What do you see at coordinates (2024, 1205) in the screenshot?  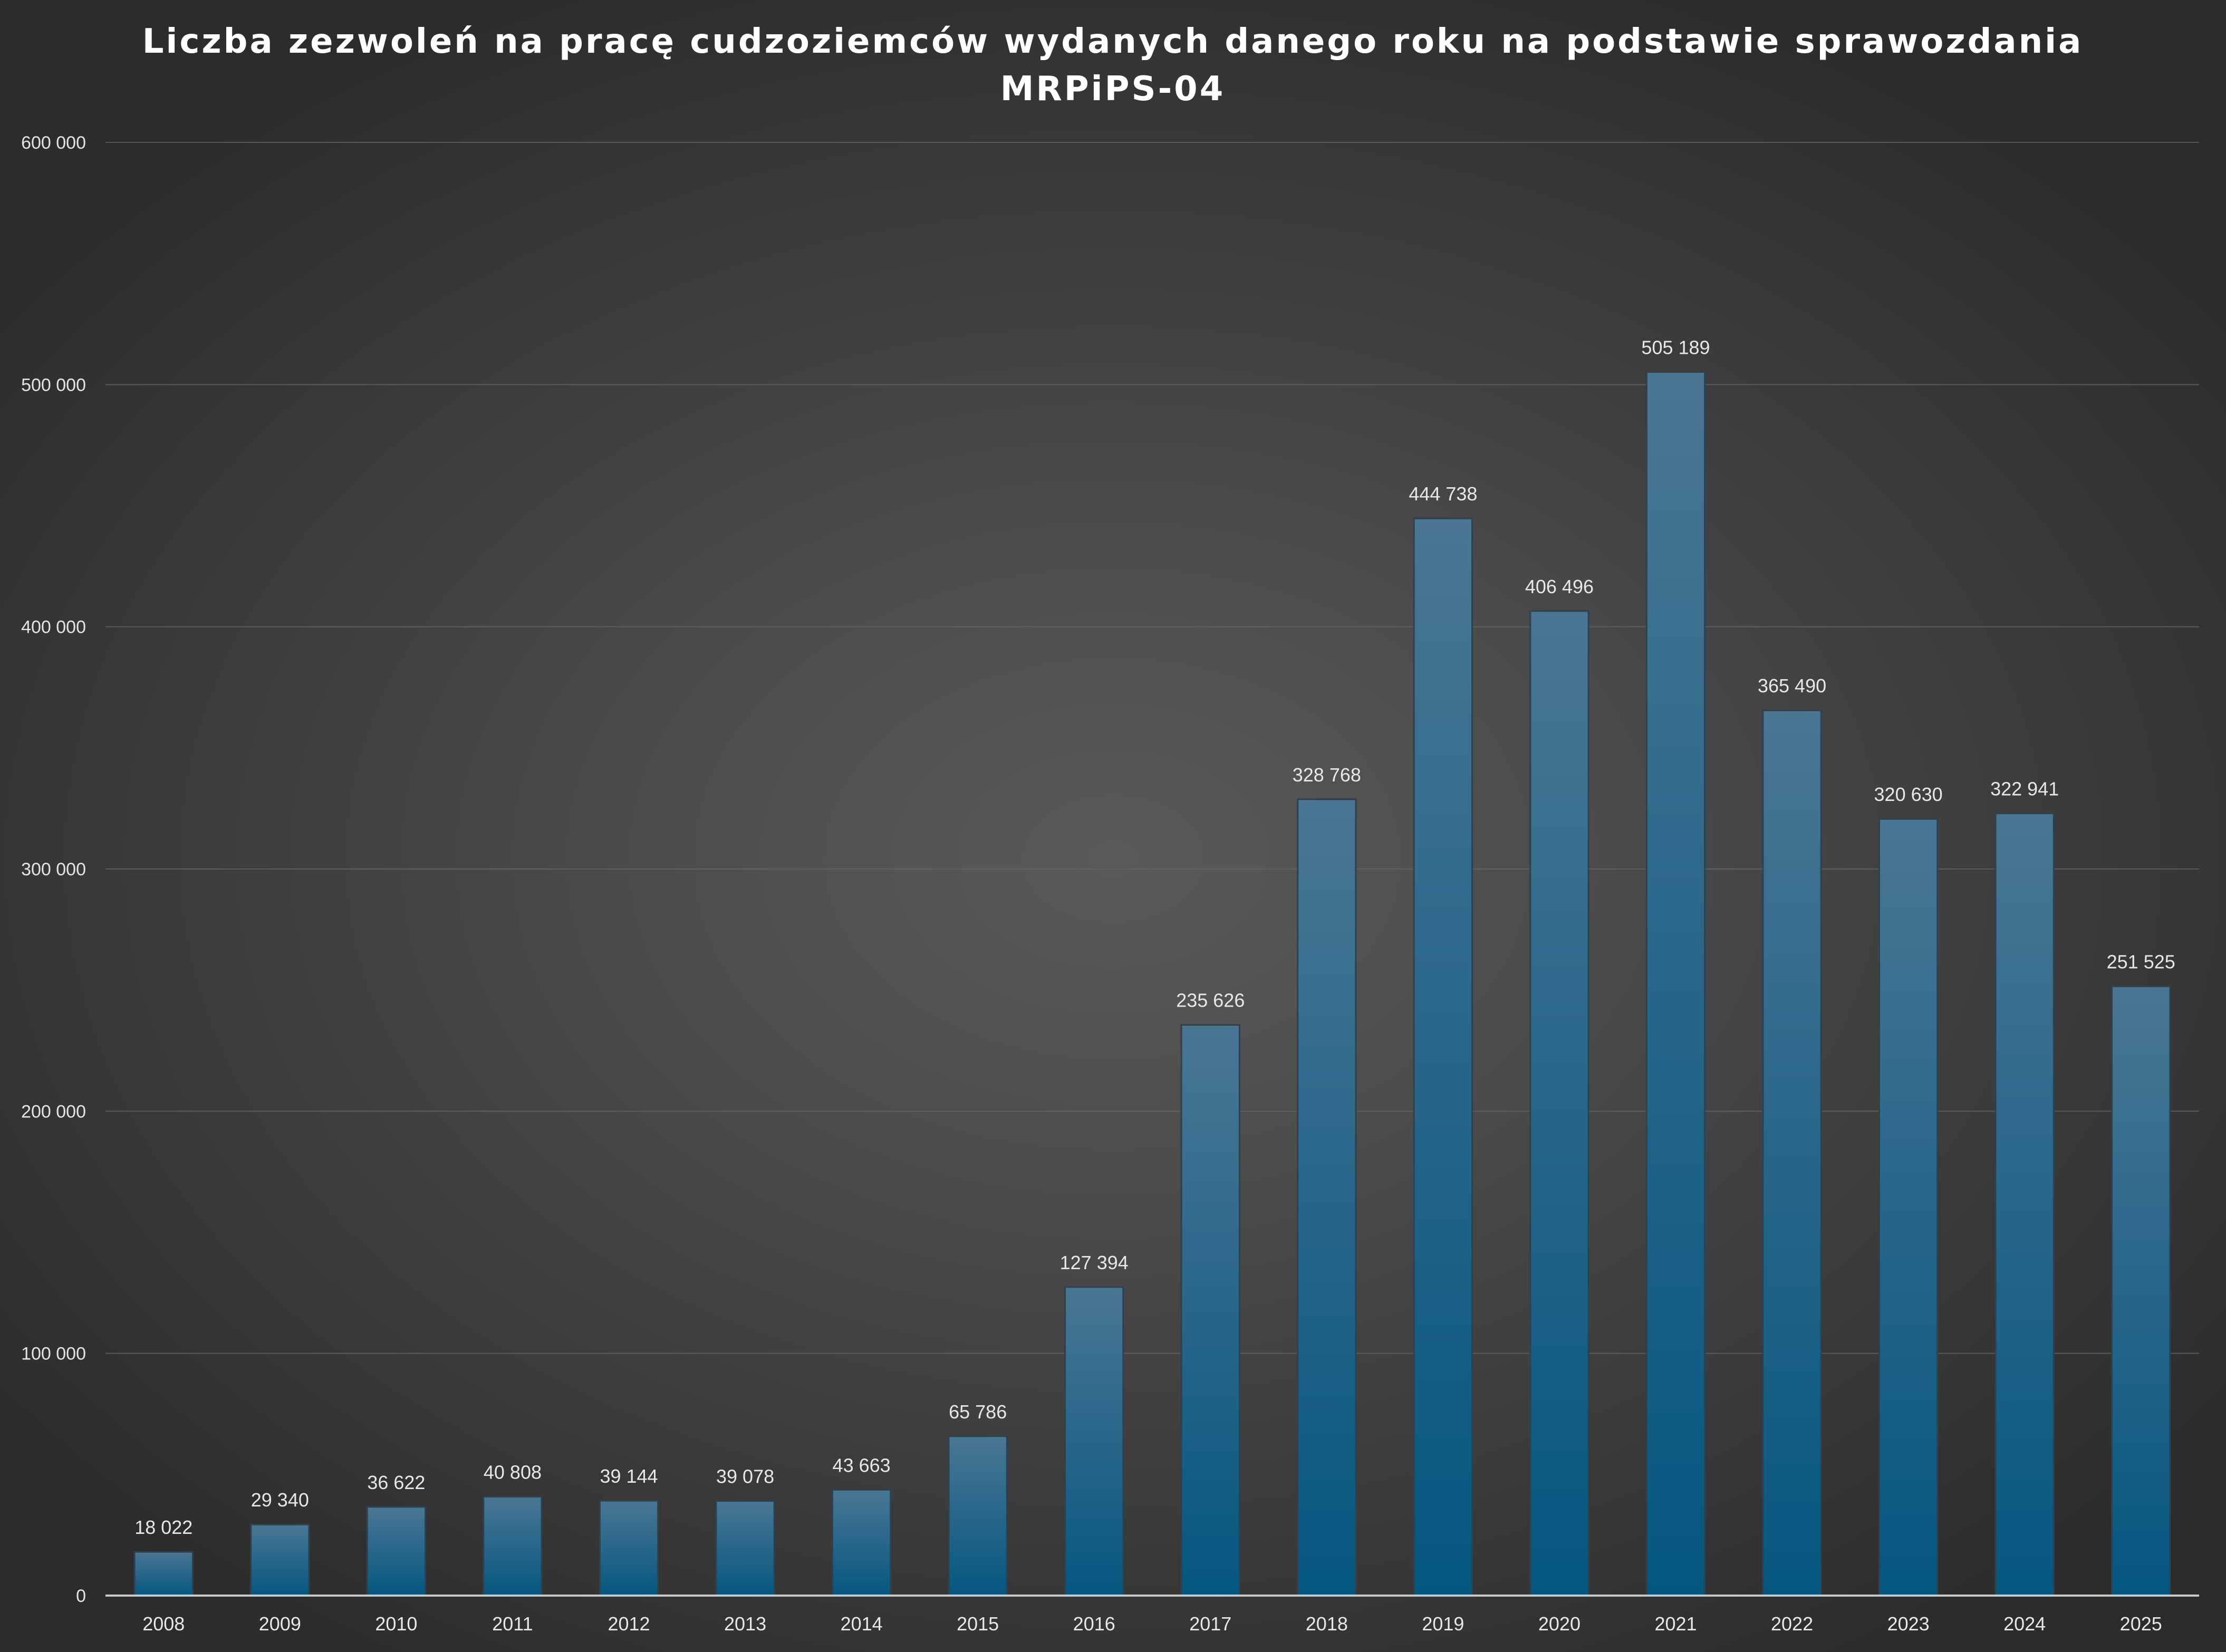 I see `bar-2024` at bounding box center [2024, 1205].